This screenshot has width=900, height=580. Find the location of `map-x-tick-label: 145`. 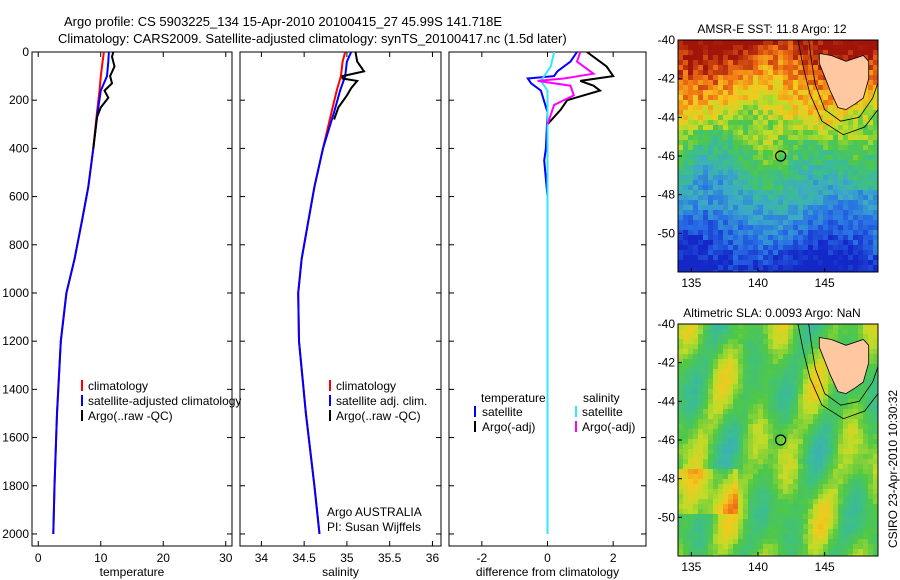

map-x-tick-label: 145 is located at coordinates (825, 283).